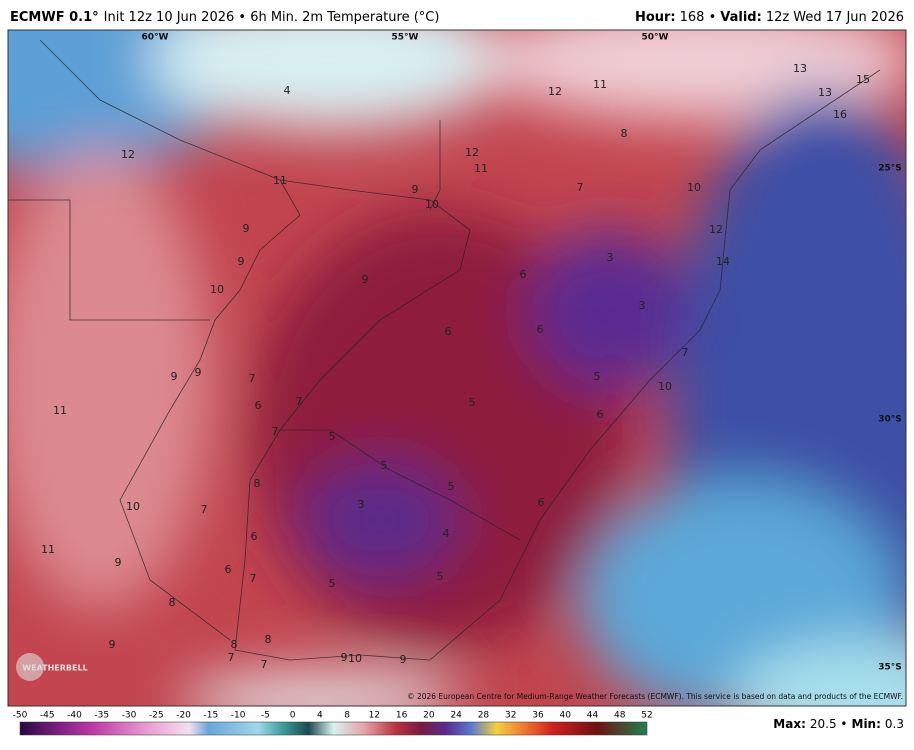 This screenshot has width=914, height=750. Describe the element at coordinates (238, 716) in the screenshot. I see `colorbar-tick-label: -10` at that location.